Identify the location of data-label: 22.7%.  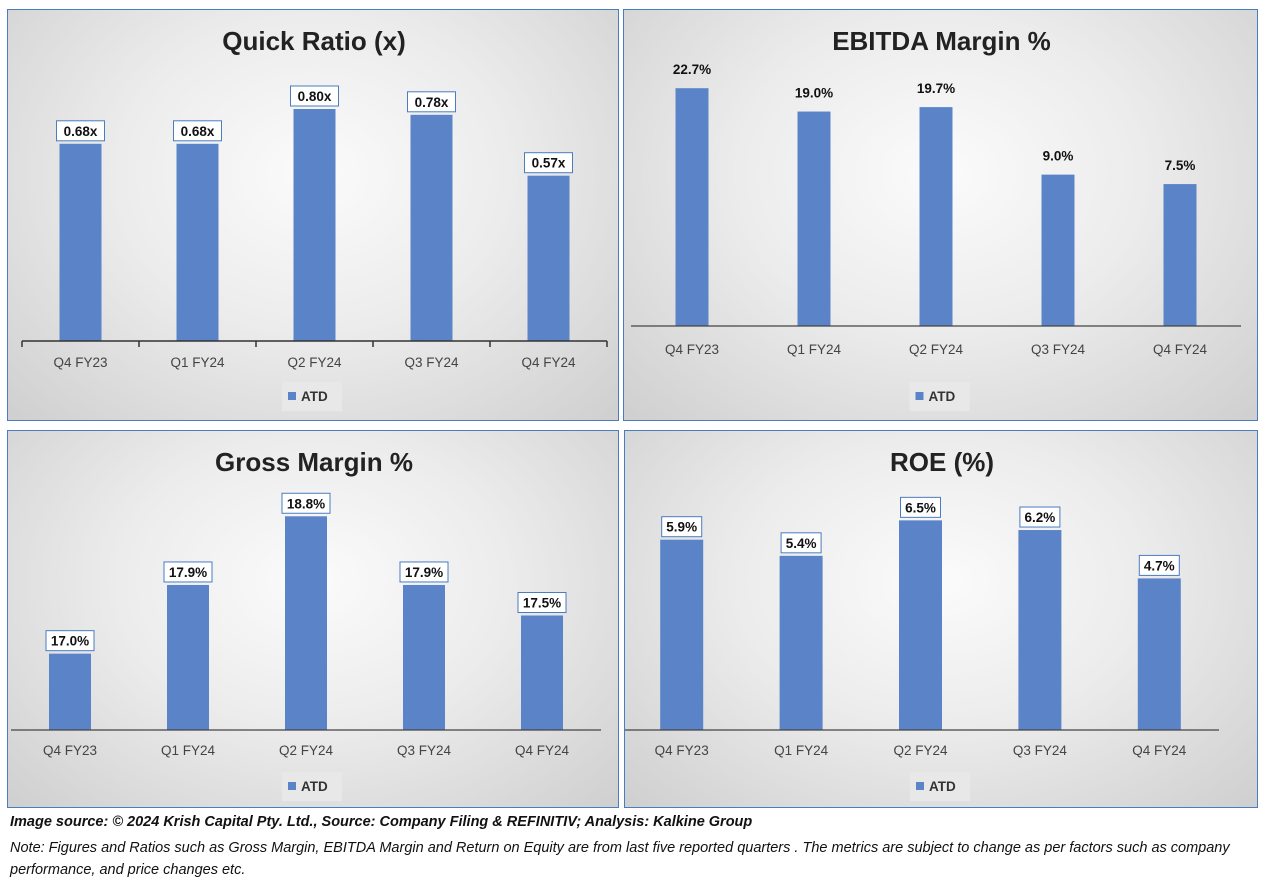
(692, 69).